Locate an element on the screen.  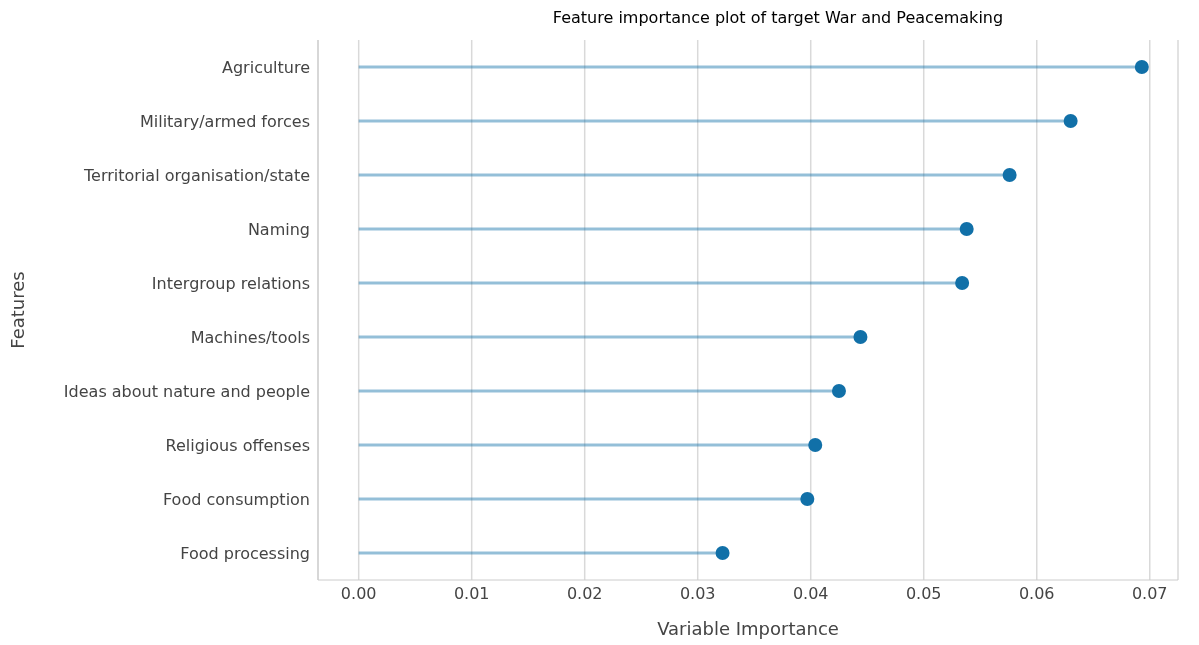
y-tick-label: Naming is located at coordinates (278, 229).